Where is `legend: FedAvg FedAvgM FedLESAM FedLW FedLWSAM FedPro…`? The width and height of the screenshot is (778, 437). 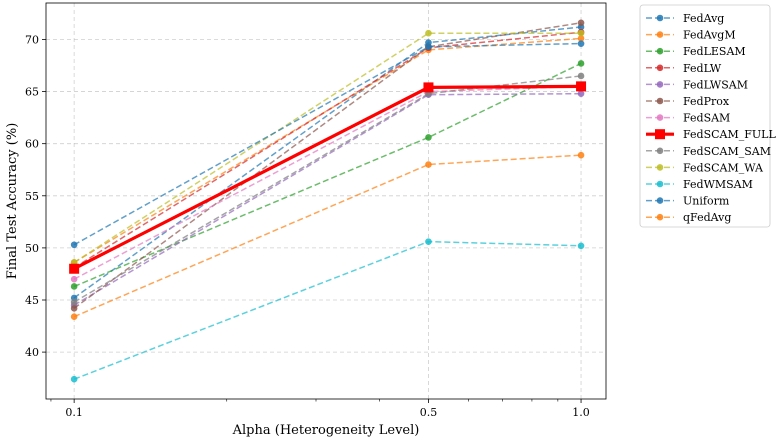
legend: FedAvg FedAvgM FedLESAM FedLW FedLWSAM FedPro… is located at coordinates (707, 116).